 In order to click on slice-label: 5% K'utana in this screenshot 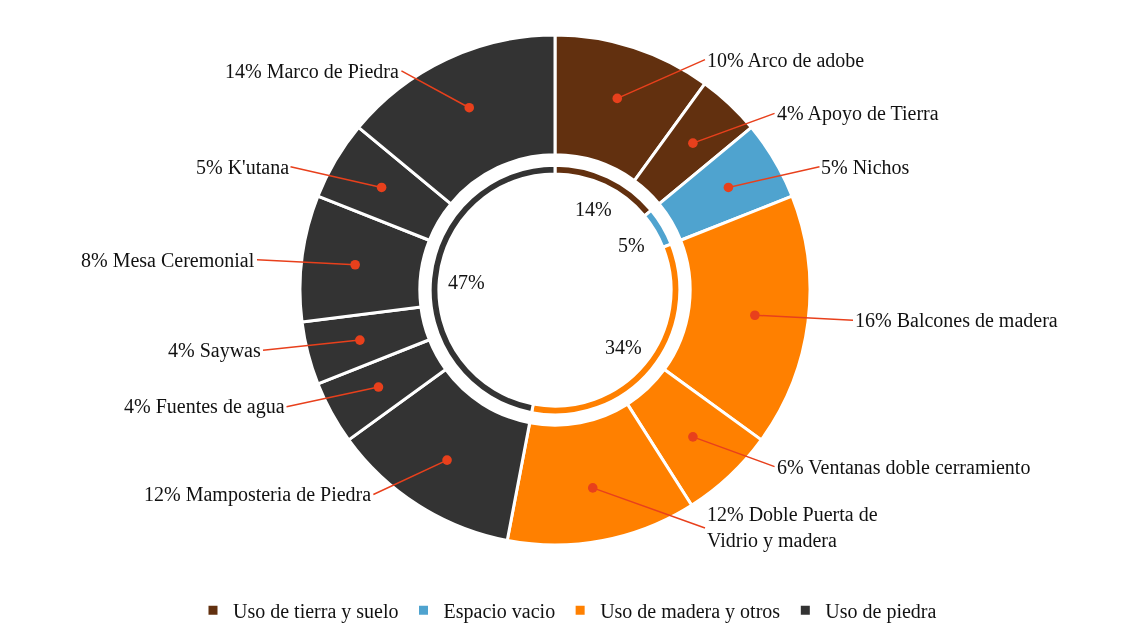, I will do `click(243, 167)`.